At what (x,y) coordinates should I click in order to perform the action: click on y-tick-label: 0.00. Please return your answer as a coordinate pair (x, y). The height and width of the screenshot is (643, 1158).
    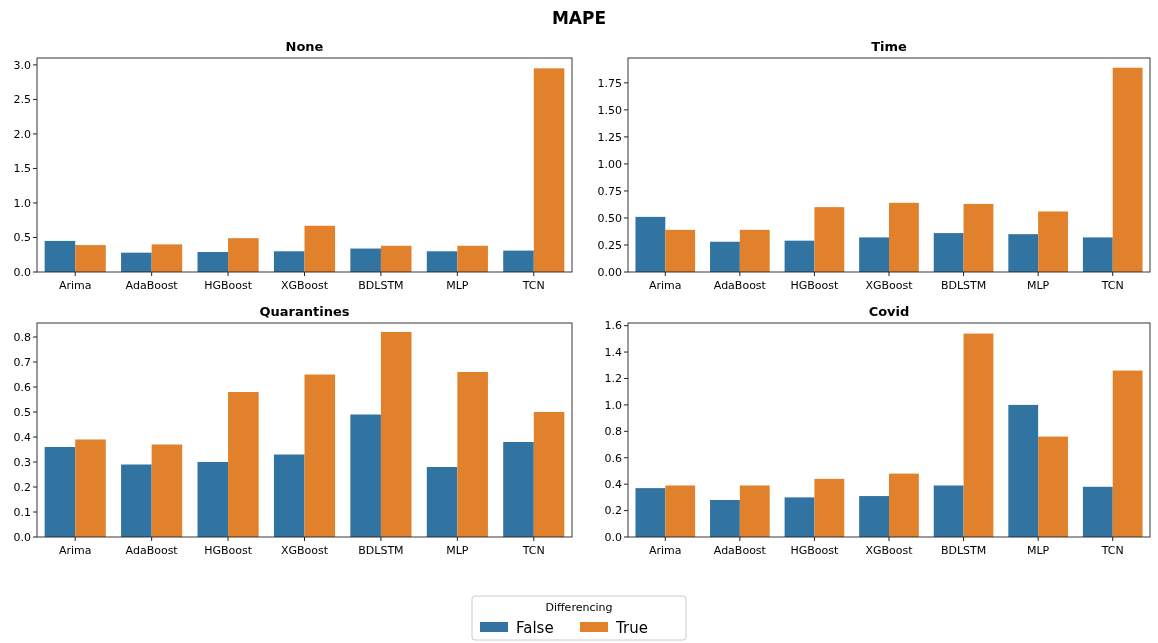
    Looking at the image, I should click on (609, 272).